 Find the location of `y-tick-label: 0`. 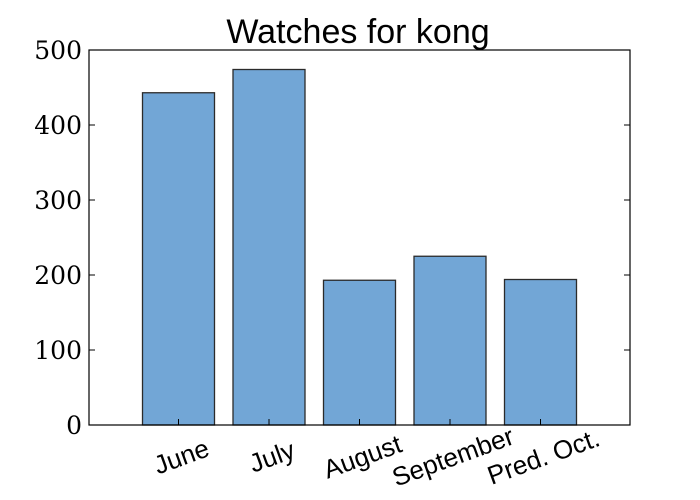

y-tick-label: 0 is located at coordinates (74, 425).